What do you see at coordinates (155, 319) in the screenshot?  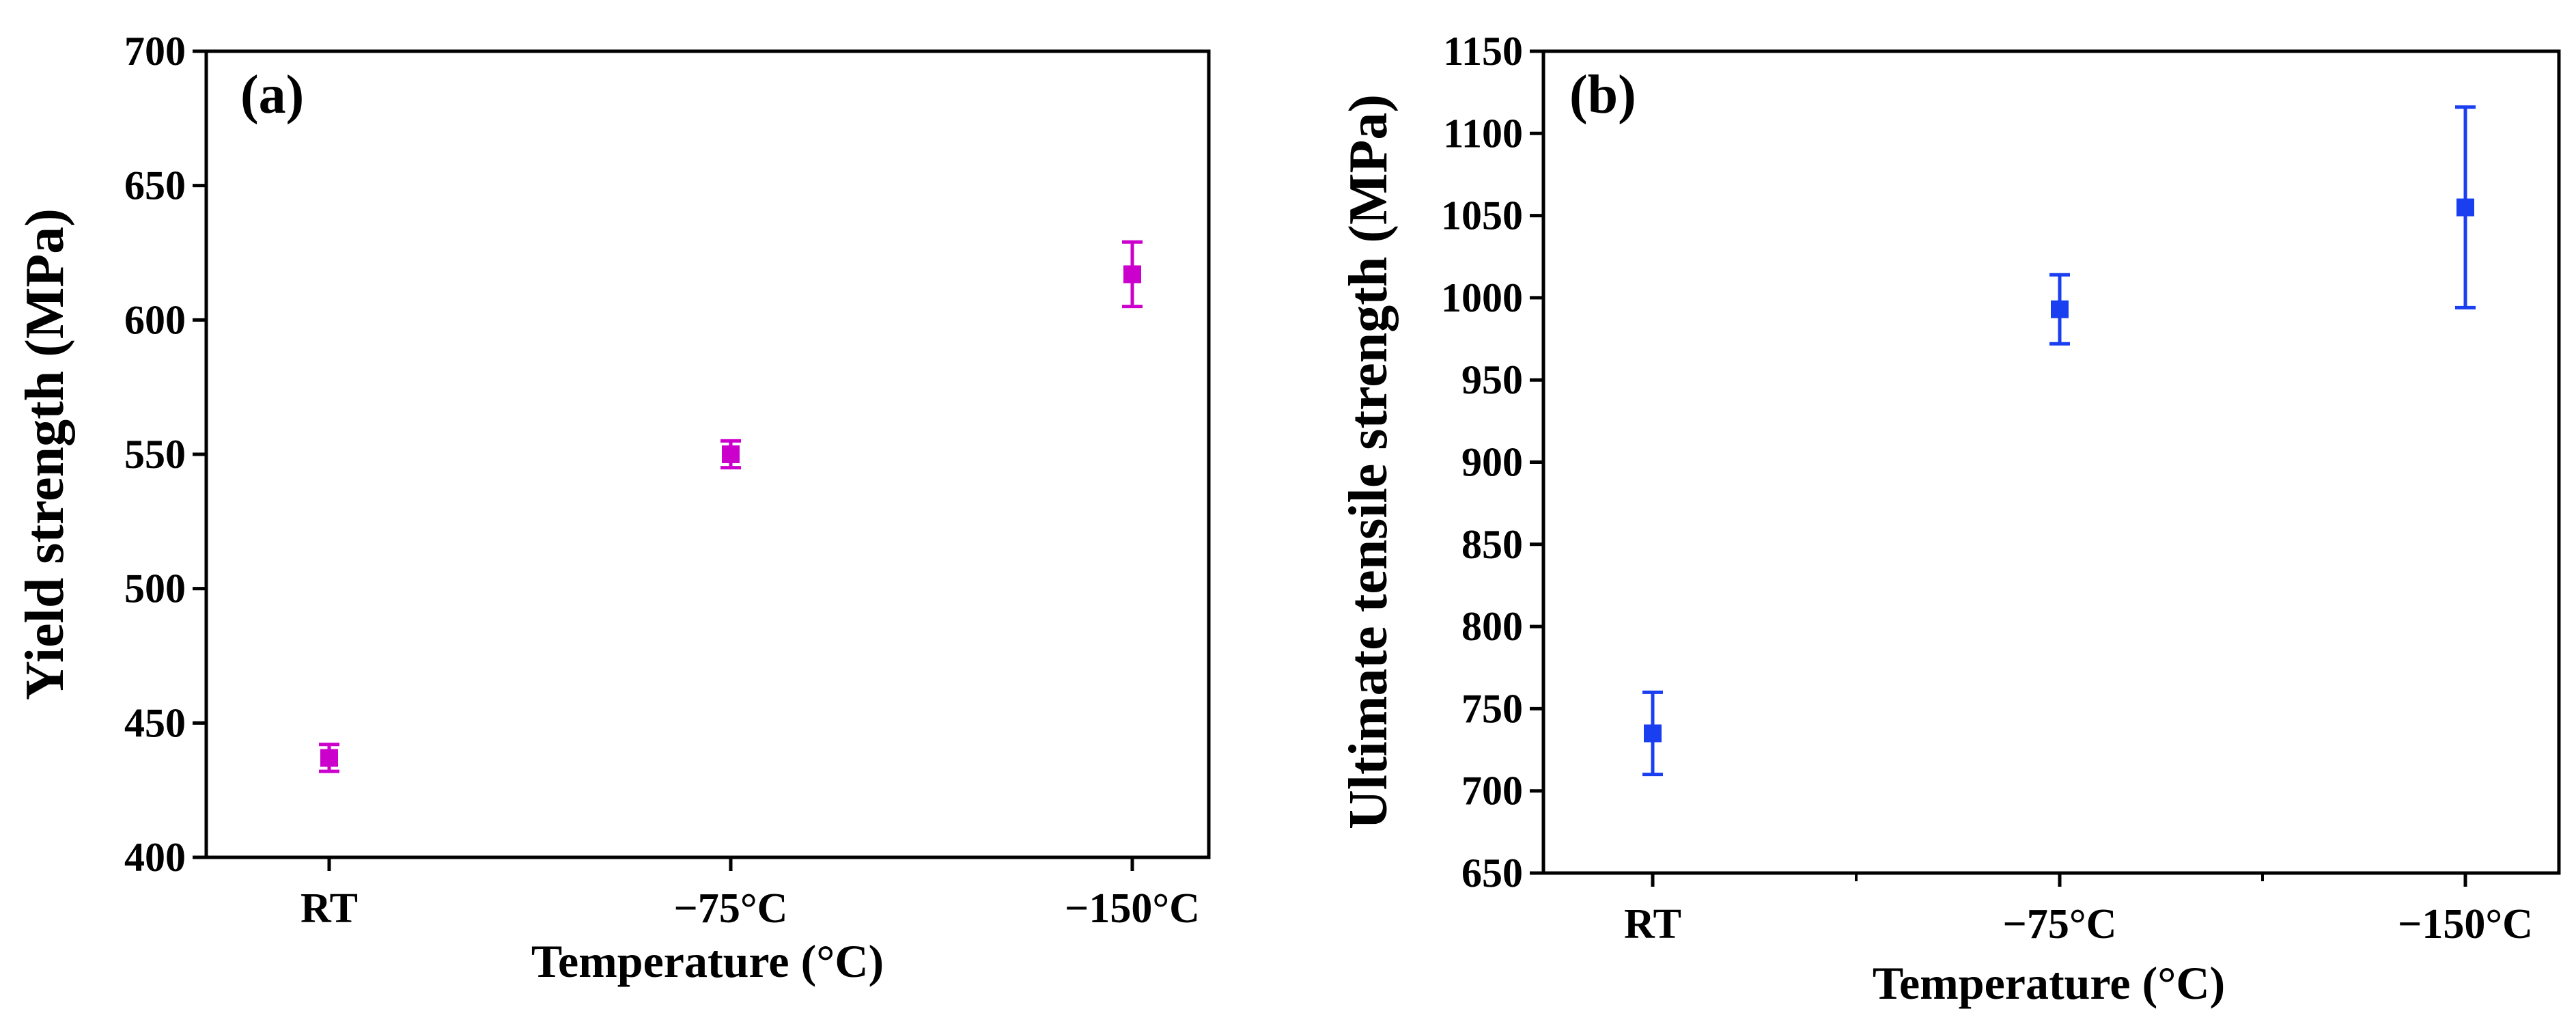 I see `y-tick-label: 600` at bounding box center [155, 319].